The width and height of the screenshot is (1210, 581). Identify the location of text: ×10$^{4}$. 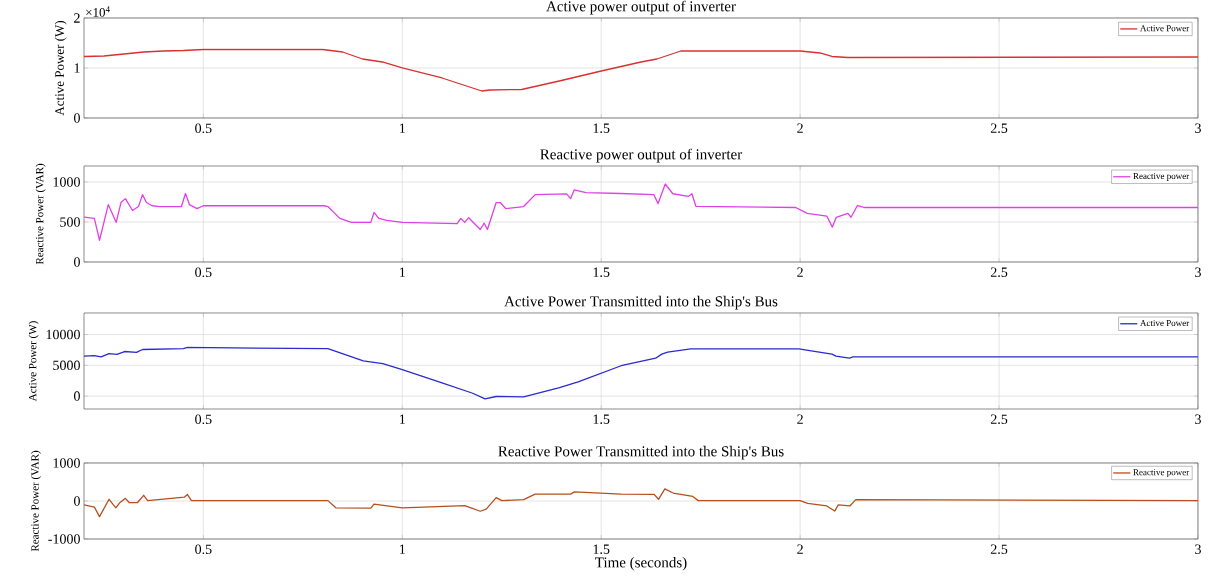
(98, 11).